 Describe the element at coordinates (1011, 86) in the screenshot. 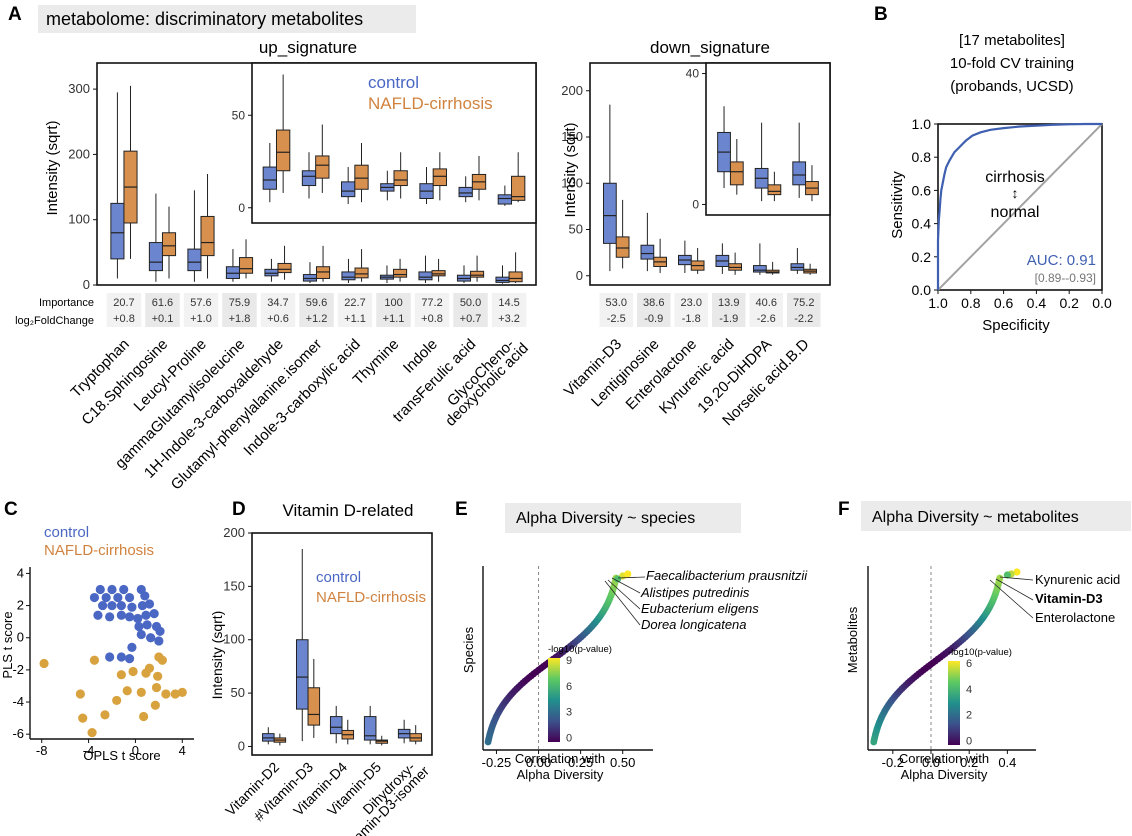

I see `roc-title-line-3: (probands, UCSD)` at that location.